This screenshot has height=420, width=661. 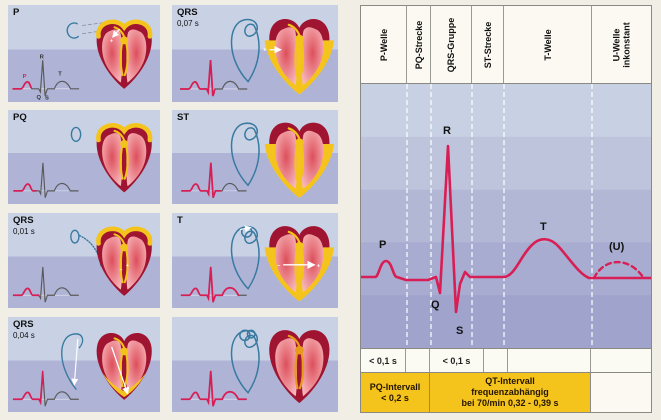 I want to click on u-wave-dashed, so click(x=618, y=270).